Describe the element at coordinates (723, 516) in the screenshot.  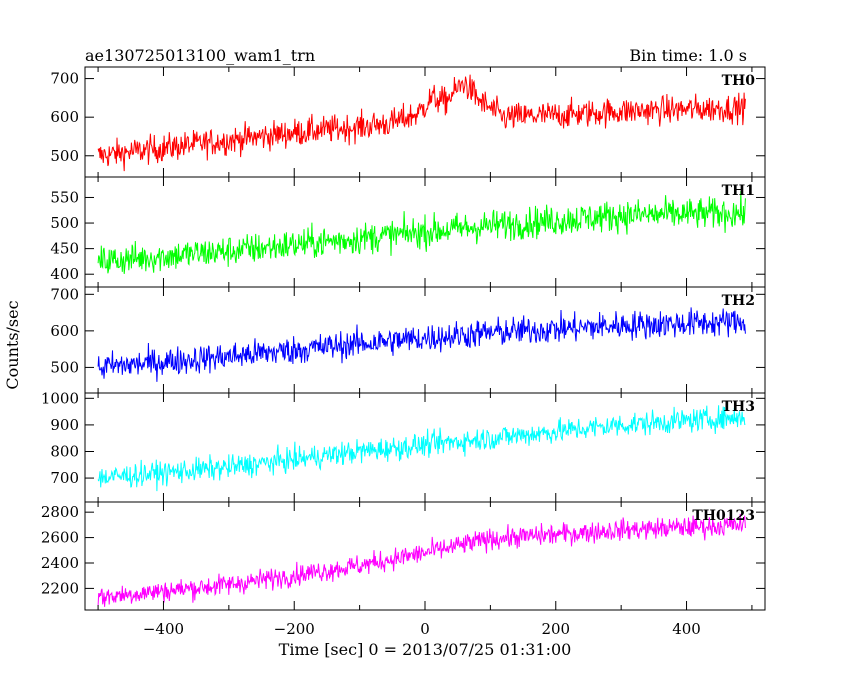
I see `panel-label: TH0123` at that location.